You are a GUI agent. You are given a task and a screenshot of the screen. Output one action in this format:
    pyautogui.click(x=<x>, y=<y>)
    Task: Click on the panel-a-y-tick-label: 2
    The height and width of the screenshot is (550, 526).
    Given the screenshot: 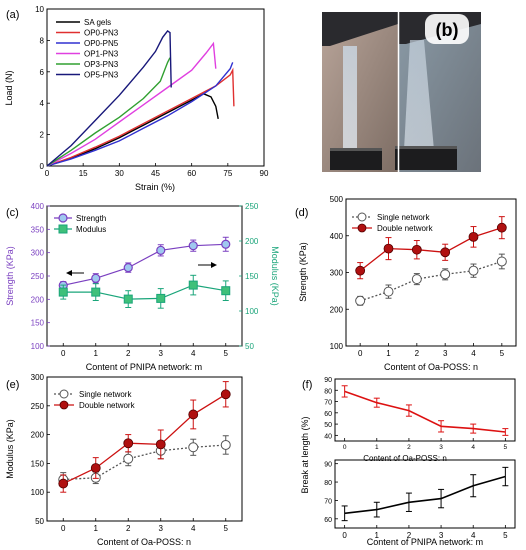 What is the action you would take?
    pyautogui.click(x=42, y=135)
    